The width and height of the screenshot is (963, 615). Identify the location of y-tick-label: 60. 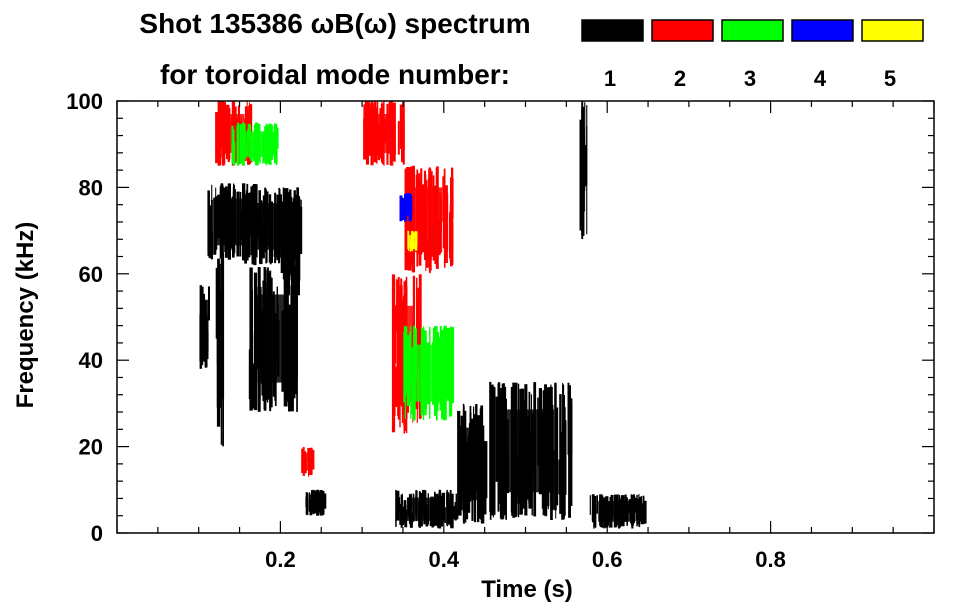
(91, 274).